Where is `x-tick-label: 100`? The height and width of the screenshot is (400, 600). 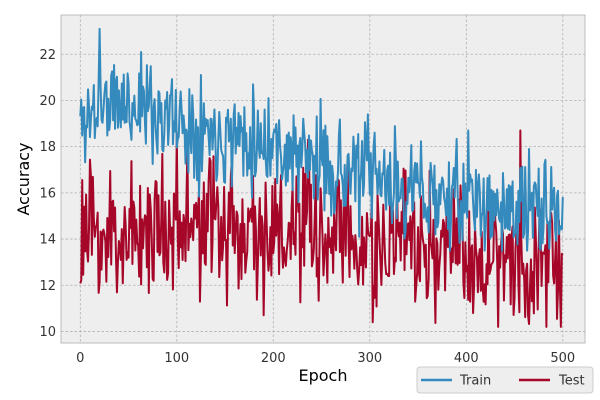 x-tick-label: 100 is located at coordinates (176, 358).